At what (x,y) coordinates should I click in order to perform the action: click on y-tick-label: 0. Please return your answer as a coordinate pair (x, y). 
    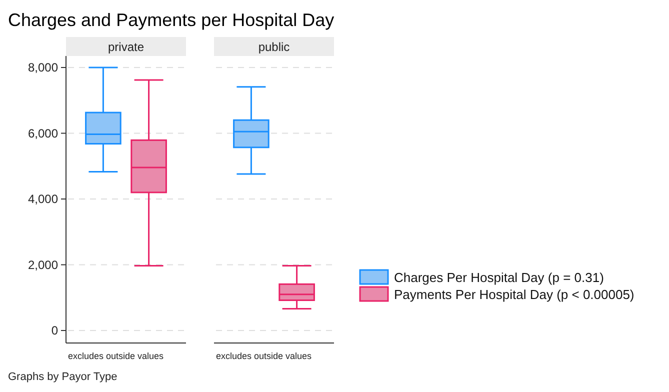
    Looking at the image, I should click on (54, 331).